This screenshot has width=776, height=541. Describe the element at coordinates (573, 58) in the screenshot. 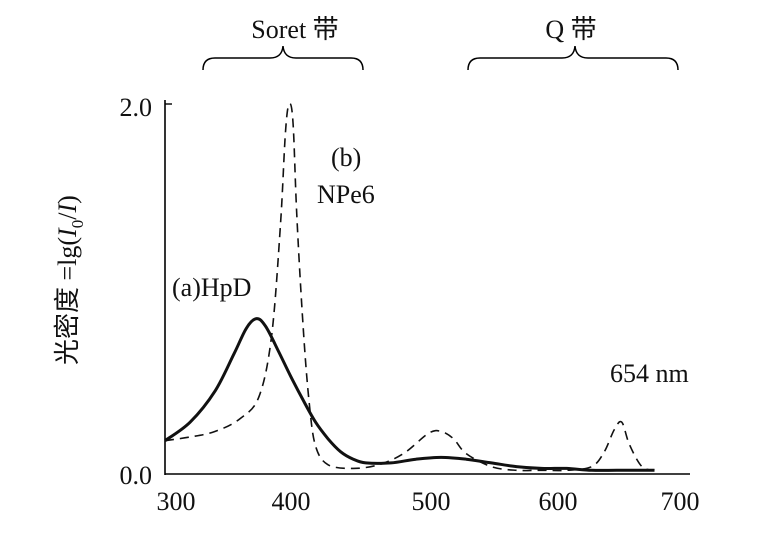

I see `q-band-brace` at that location.